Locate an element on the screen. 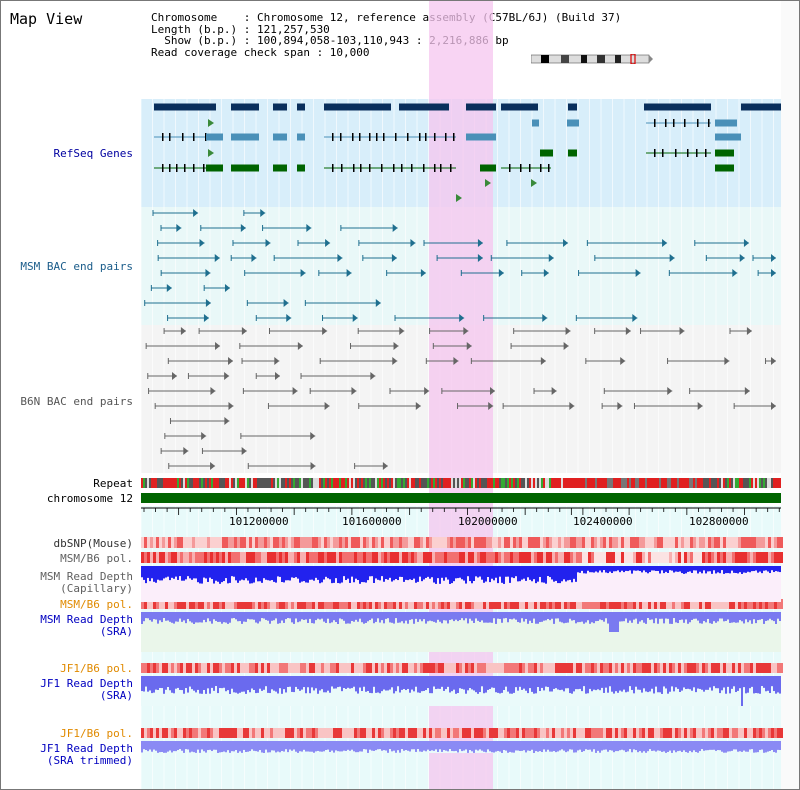 The height and width of the screenshot is (790, 800). msm-b6-pol-label: MSM/B6 pol. is located at coordinates (96, 558).